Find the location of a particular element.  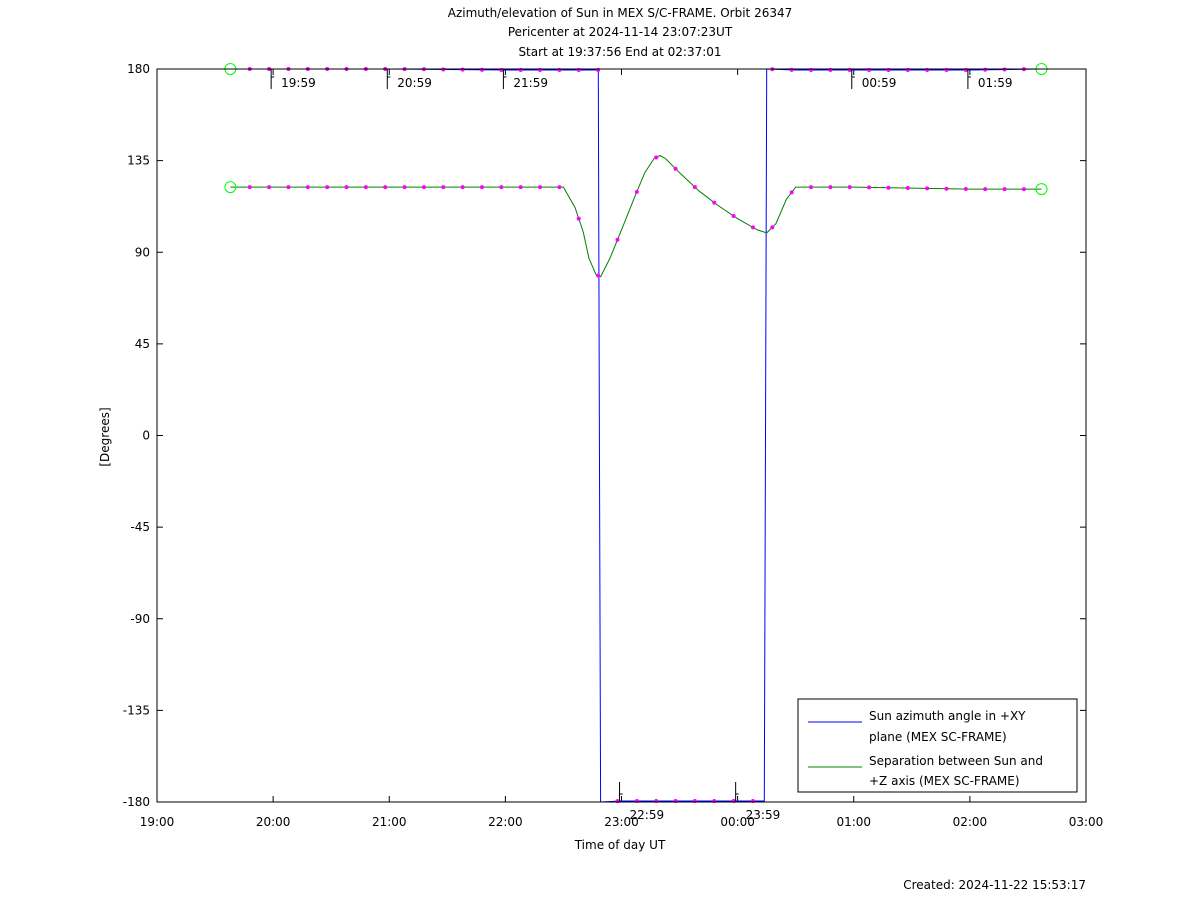

y-tick-label: 45 is located at coordinates (142, 344).